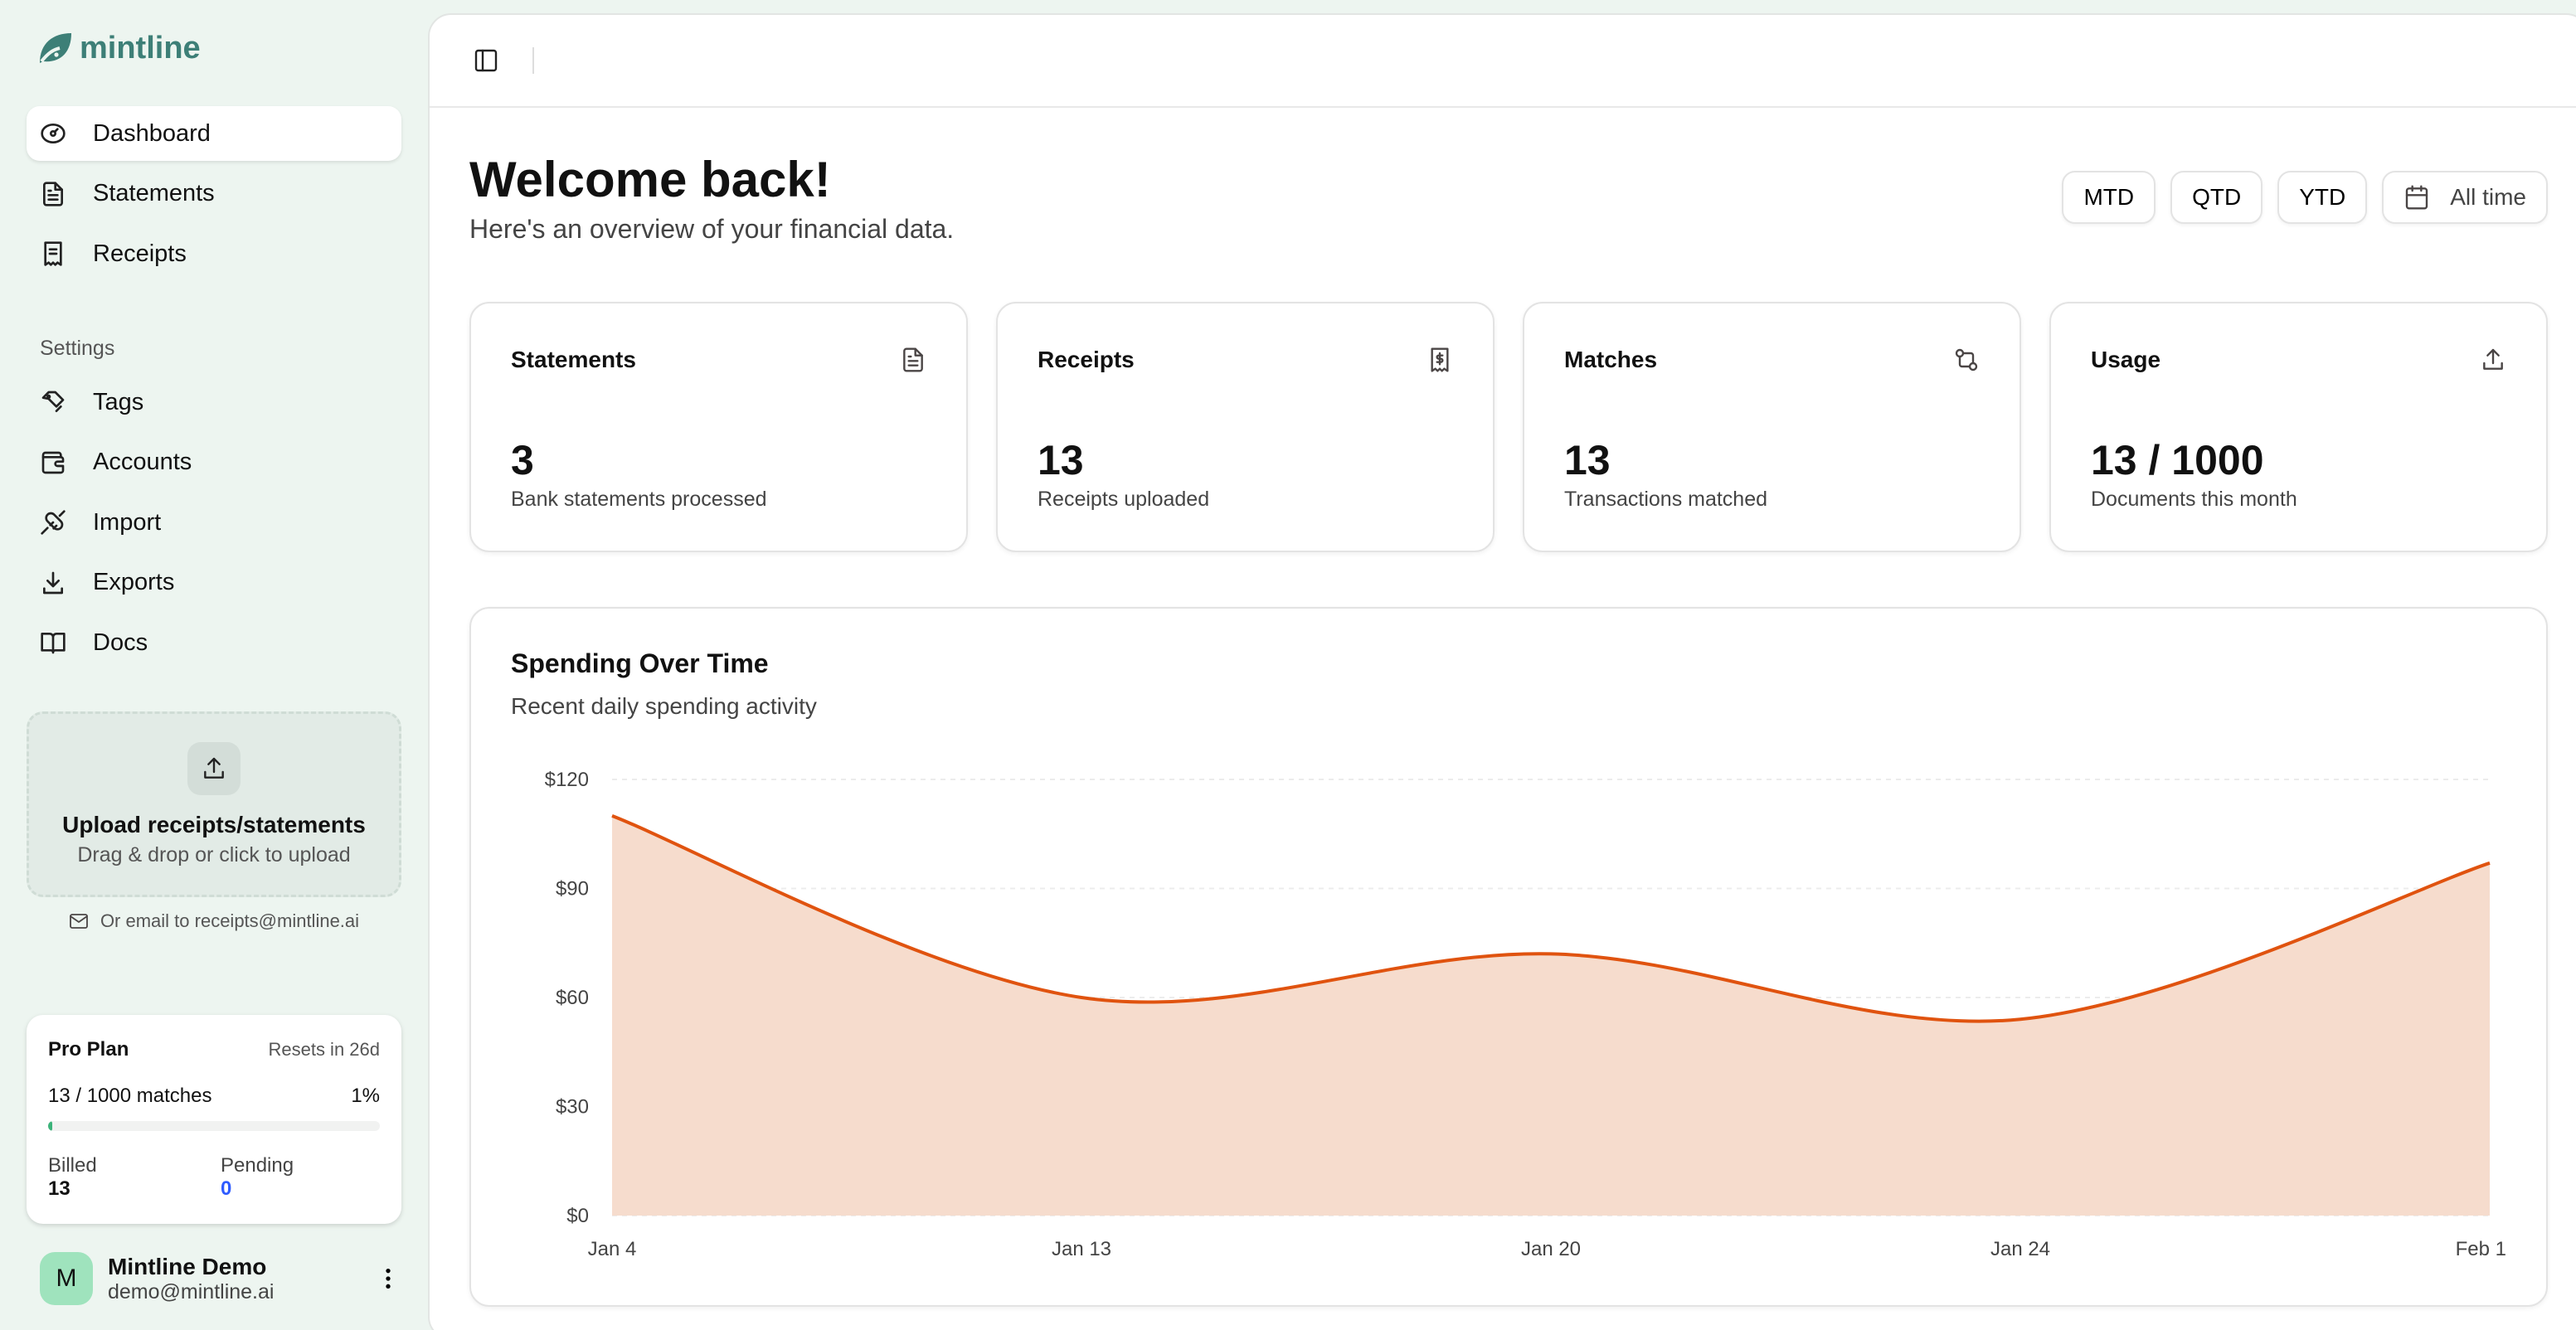 The image size is (2576, 1330). What do you see at coordinates (2417, 197) in the screenshot?
I see `calendar-icon` at bounding box center [2417, 197].